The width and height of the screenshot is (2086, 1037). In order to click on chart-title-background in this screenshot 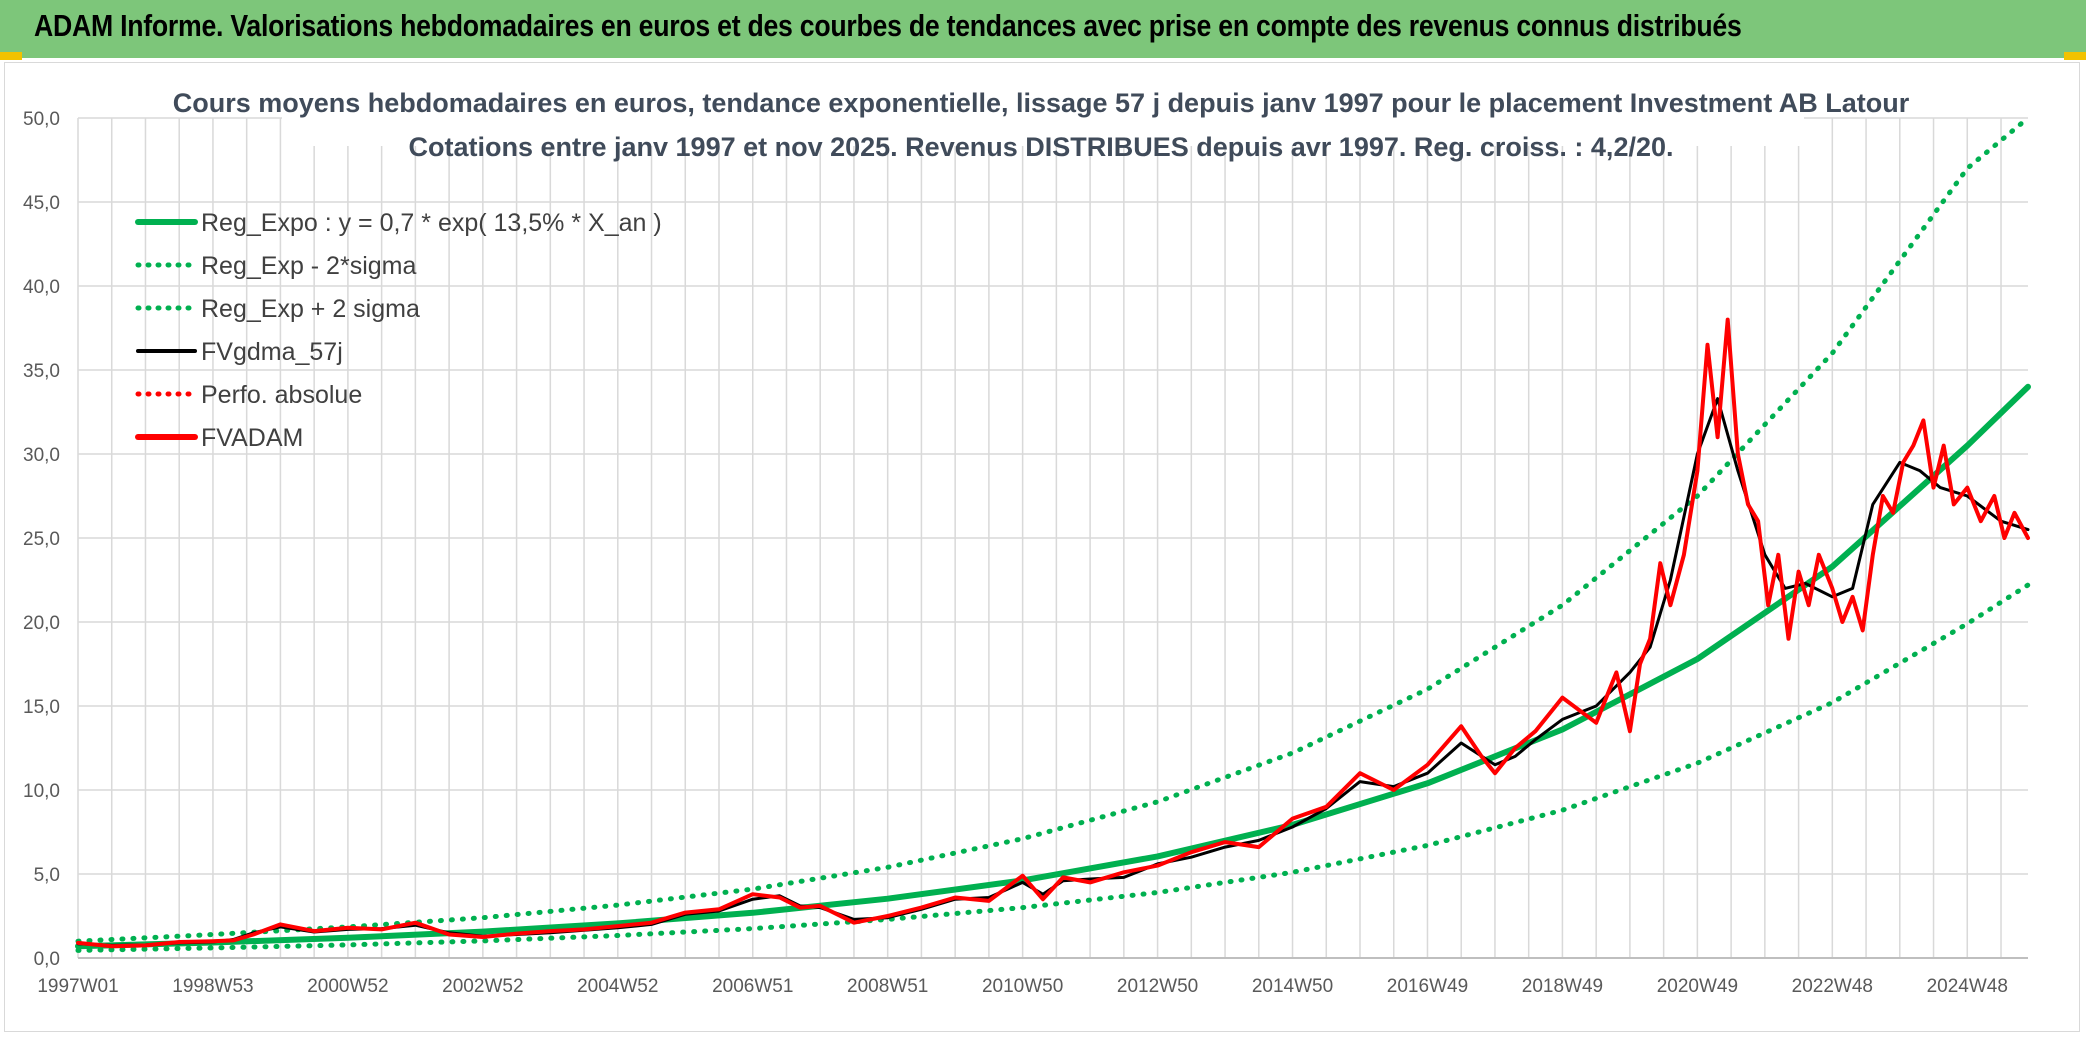, I will do `click(1043, 108)`.